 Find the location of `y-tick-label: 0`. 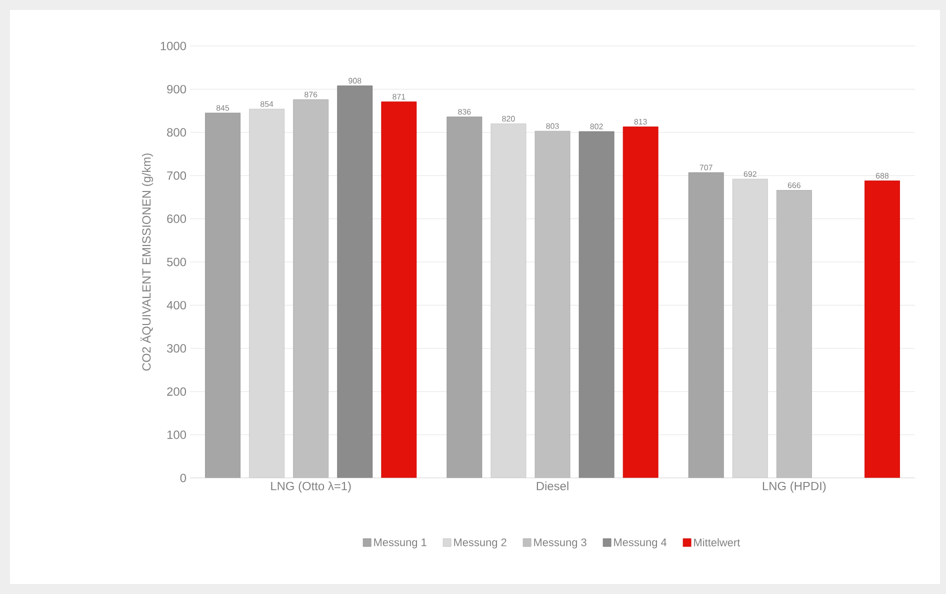

y-tick-label: 0 is located at coordinates (183, 478).